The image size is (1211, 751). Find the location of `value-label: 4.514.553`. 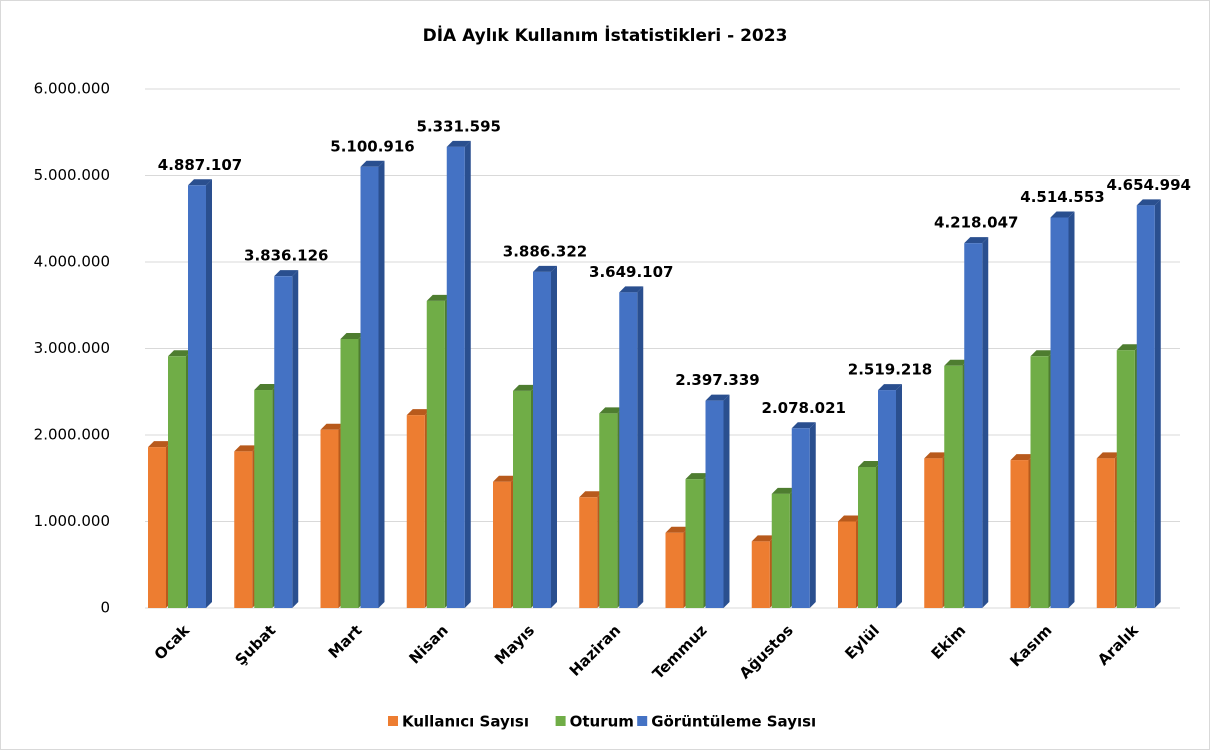

value-label: 4.514.553 is located at coordinates (1062, 197).